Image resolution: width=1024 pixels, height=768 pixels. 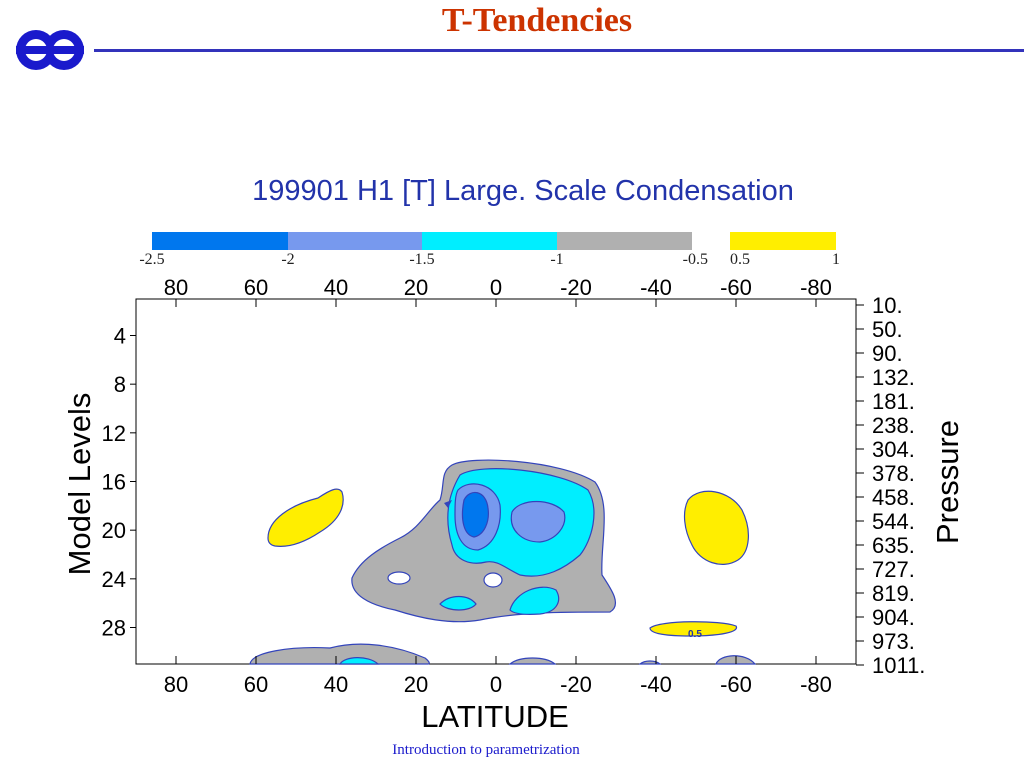 What do you see at coordinates (50, 50) in the screenshot?
I see `ecmwf-logo` at bounding box center [50, 50].